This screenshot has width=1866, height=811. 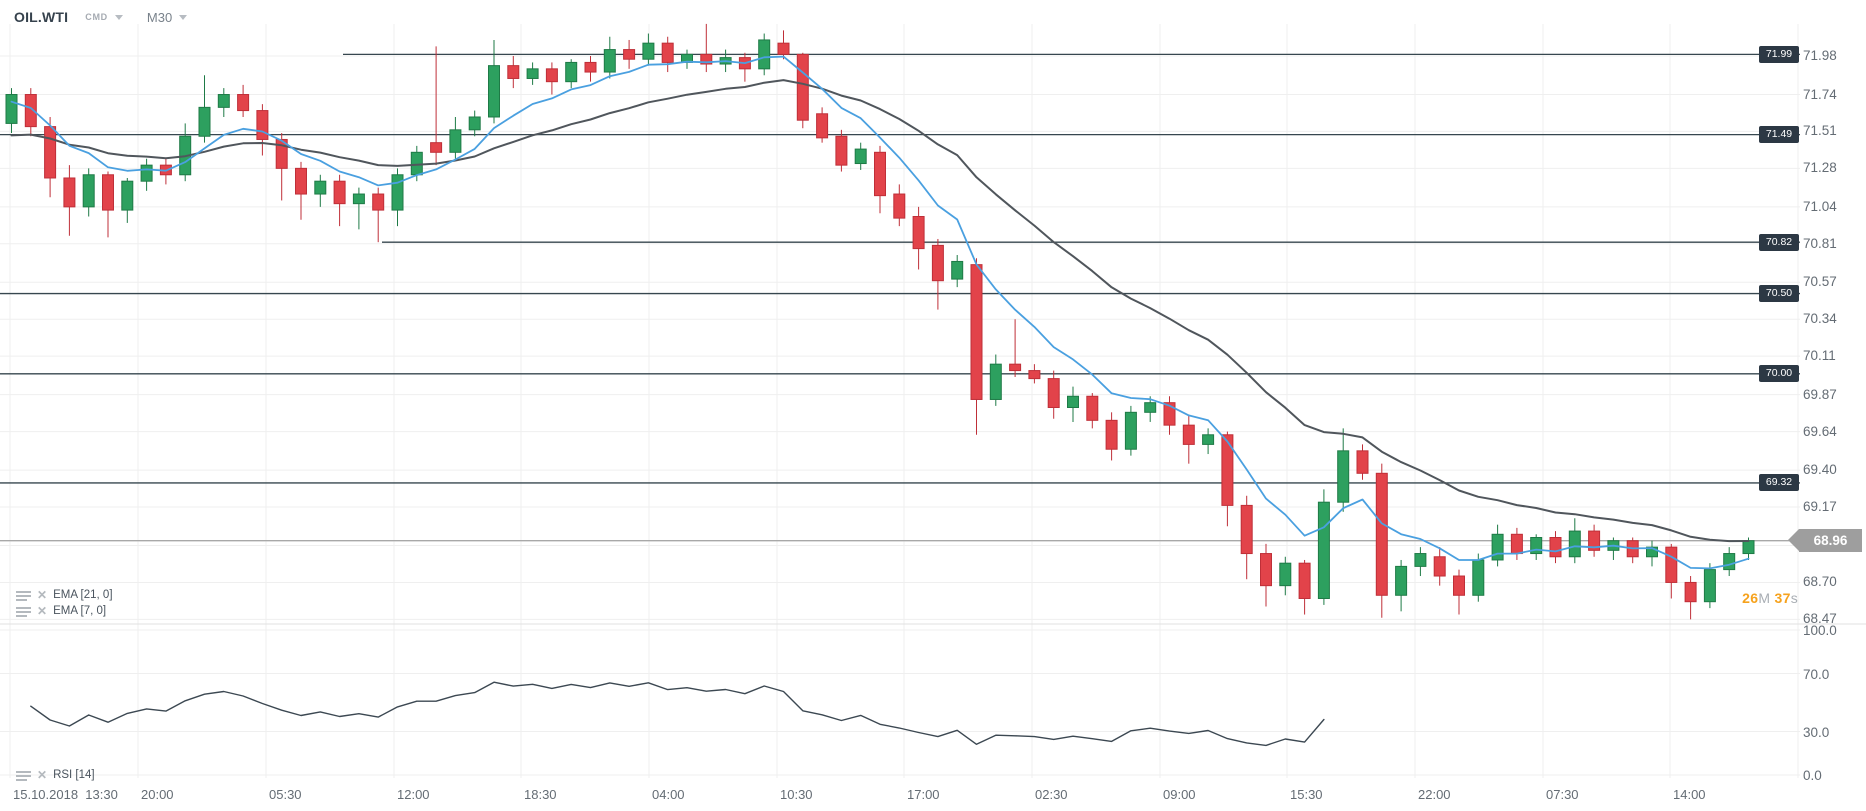 What do you see at coordinates (1820, 206) in the screenshot?
I see `price-axis-label: 71.04` at bounding box center [1820, 206].